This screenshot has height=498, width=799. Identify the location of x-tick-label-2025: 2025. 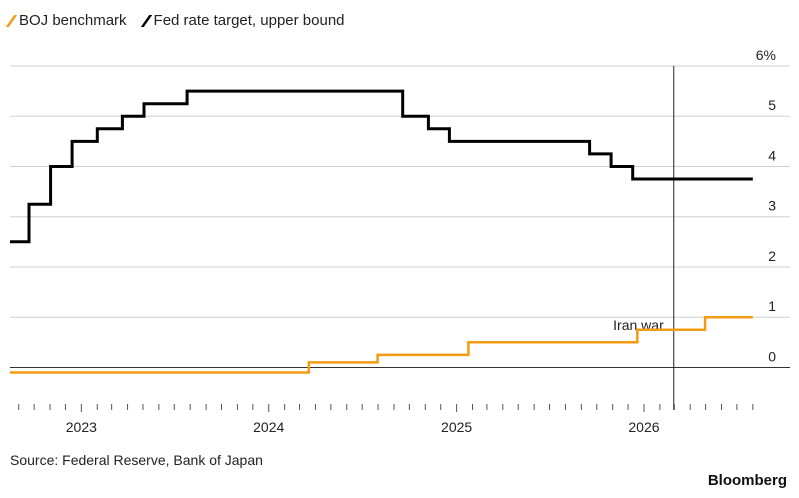
(456, 427).